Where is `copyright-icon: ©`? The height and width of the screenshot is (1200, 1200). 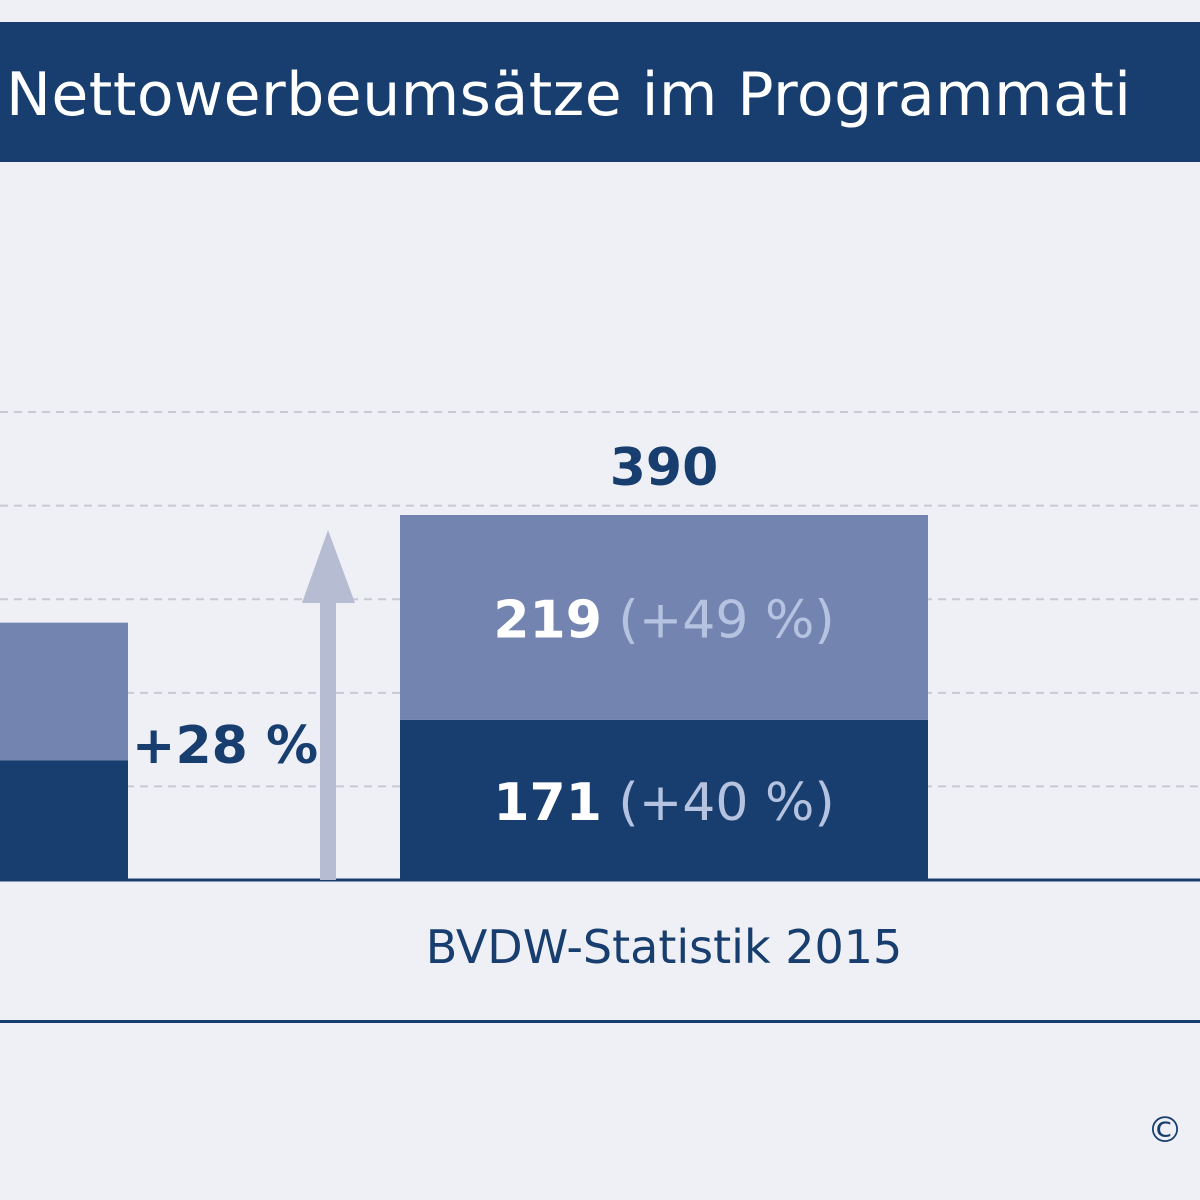
copyright-icon: © is located at coordinates (1165, 1130).